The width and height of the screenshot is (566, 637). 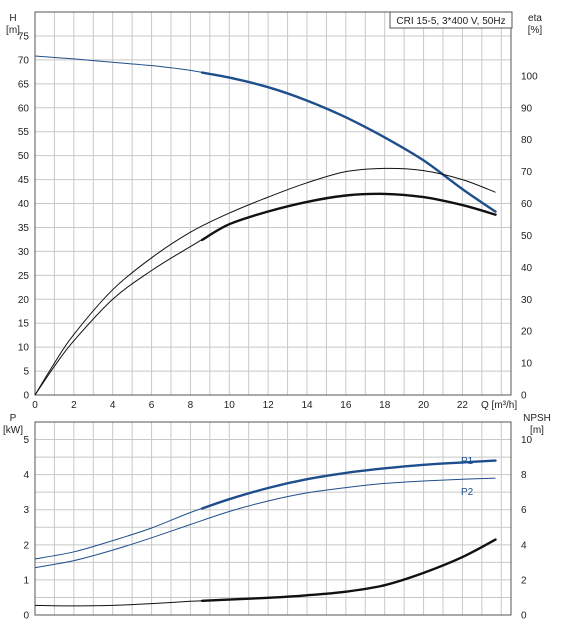 I want to click on x-tick-label: 20, so click(x=424, y=405).